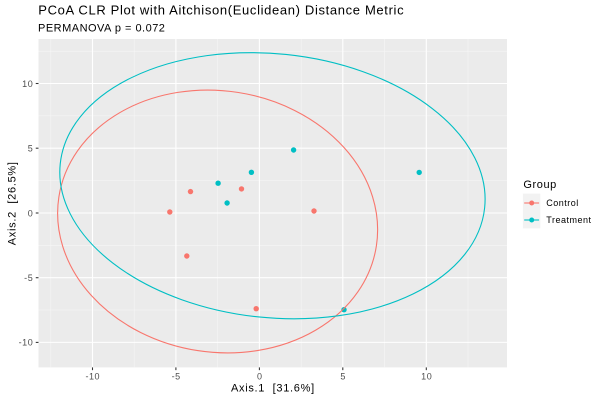  What do you see at coordinates (562, 203) in the screenshot?
I see `svg-text: Control` at bounding box center [562, 203].